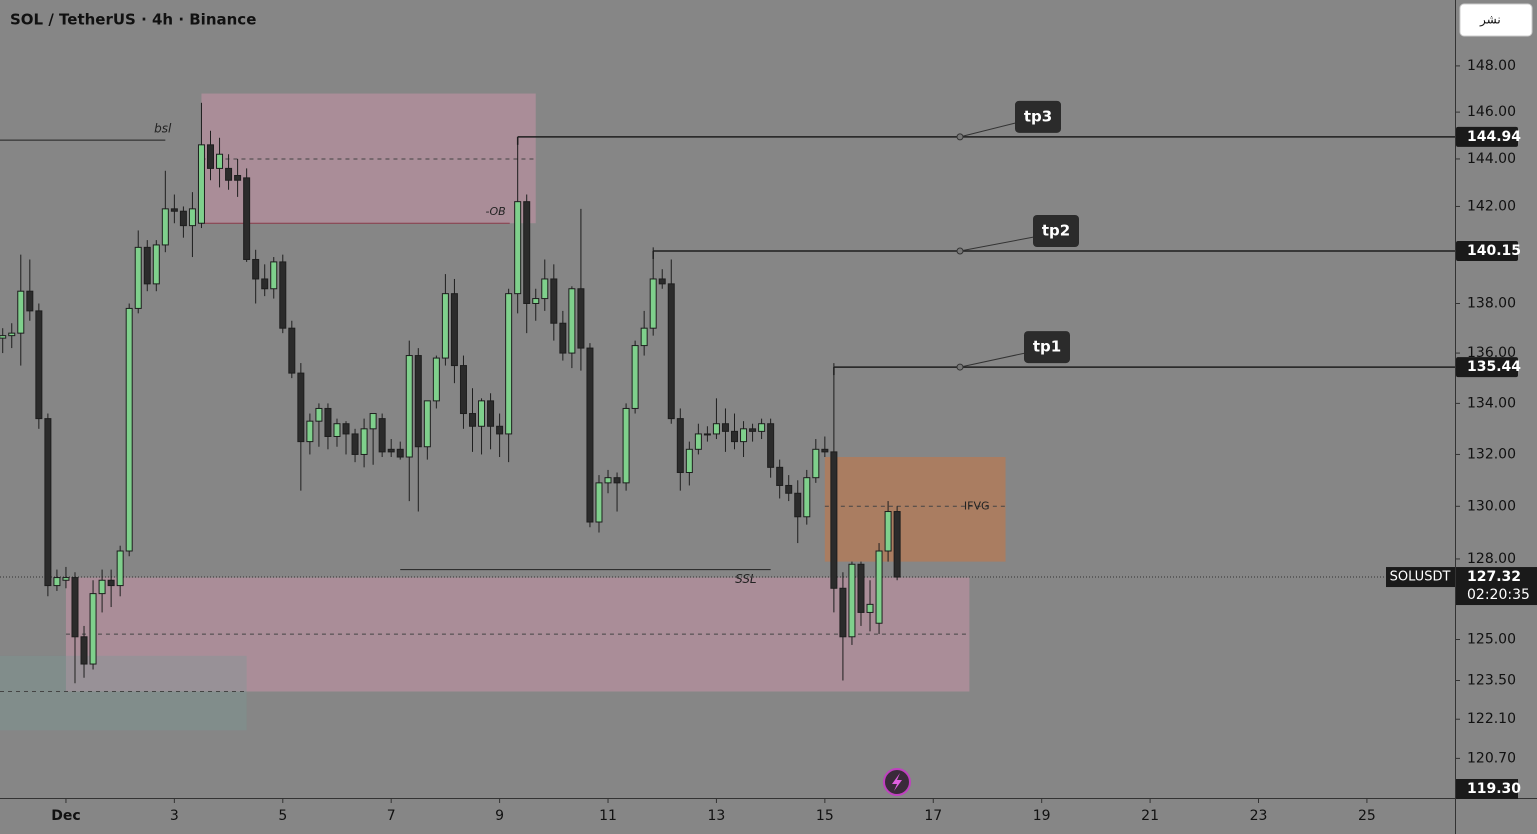 This screenshot has height=834, width=1537. Describe the element at coordinates (1367, 816) in the screenshot. I see `x-tick-label: 25` at that location.